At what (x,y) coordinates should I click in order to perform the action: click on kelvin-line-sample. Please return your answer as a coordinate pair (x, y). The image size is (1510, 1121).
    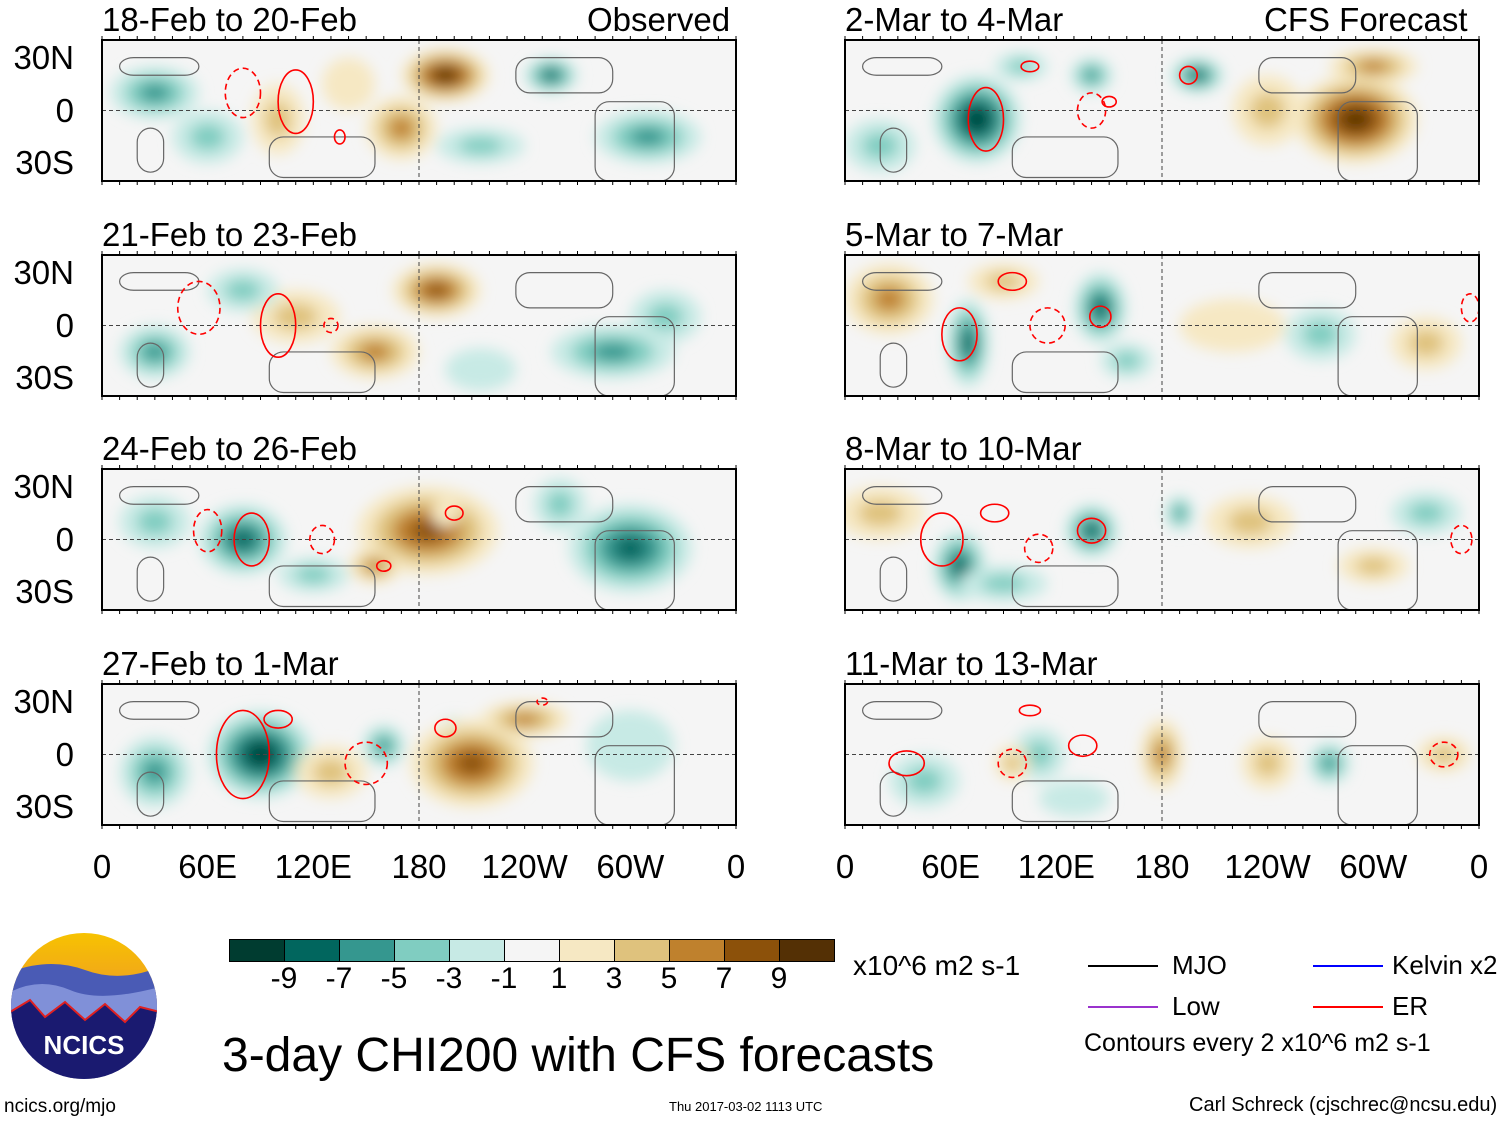
    Looking at the image, I should click on (1348, 966).